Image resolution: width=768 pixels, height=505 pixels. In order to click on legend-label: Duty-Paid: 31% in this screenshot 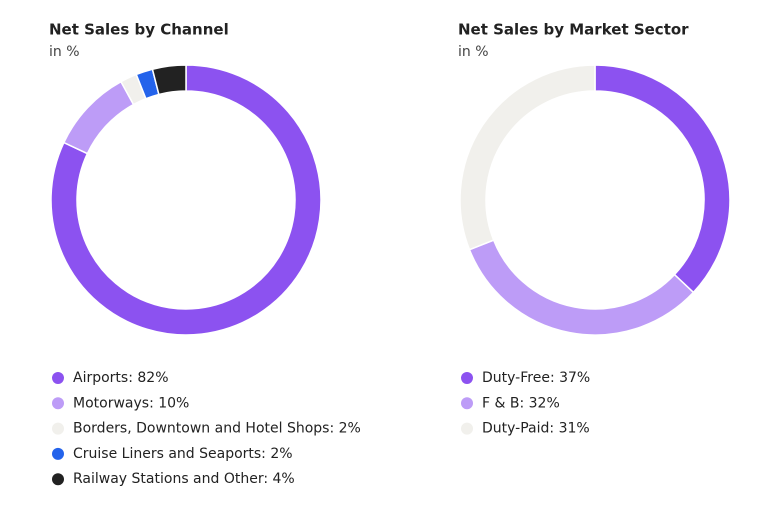, I will do `click(536, 429)`.